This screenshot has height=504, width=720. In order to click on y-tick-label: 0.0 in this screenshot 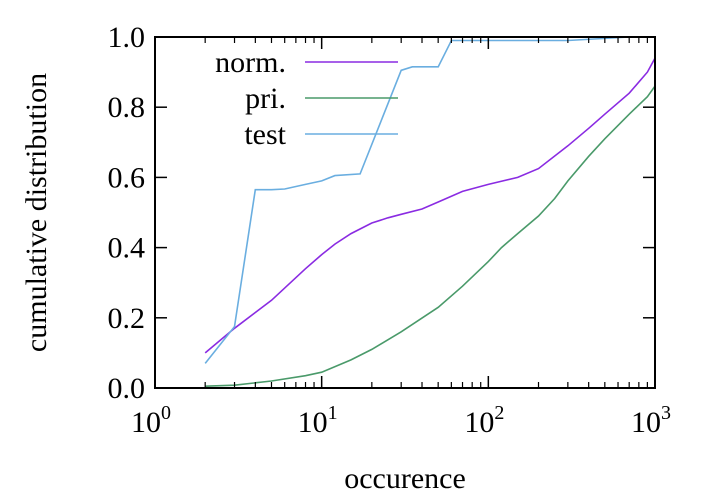, I will do `click(127, 388)`.